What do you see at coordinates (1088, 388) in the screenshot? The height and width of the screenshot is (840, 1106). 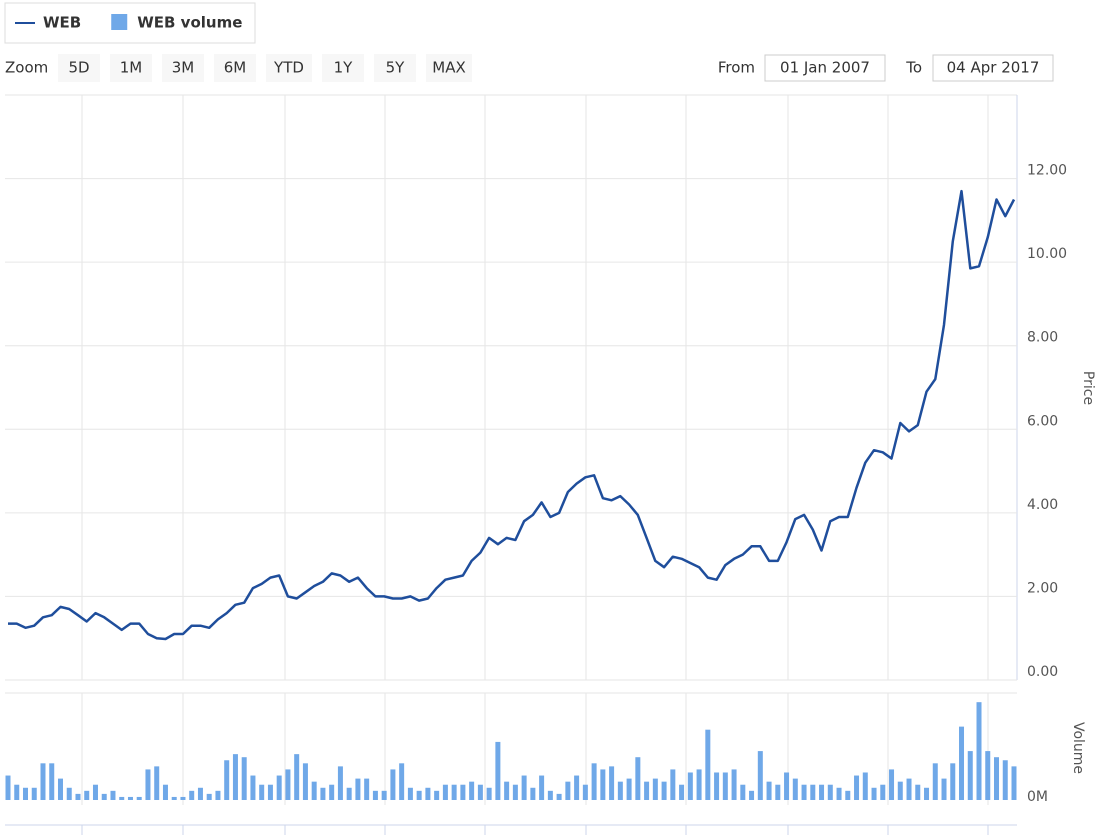 I see `price-axis-title: Price` at bounding box center [1088, 388].